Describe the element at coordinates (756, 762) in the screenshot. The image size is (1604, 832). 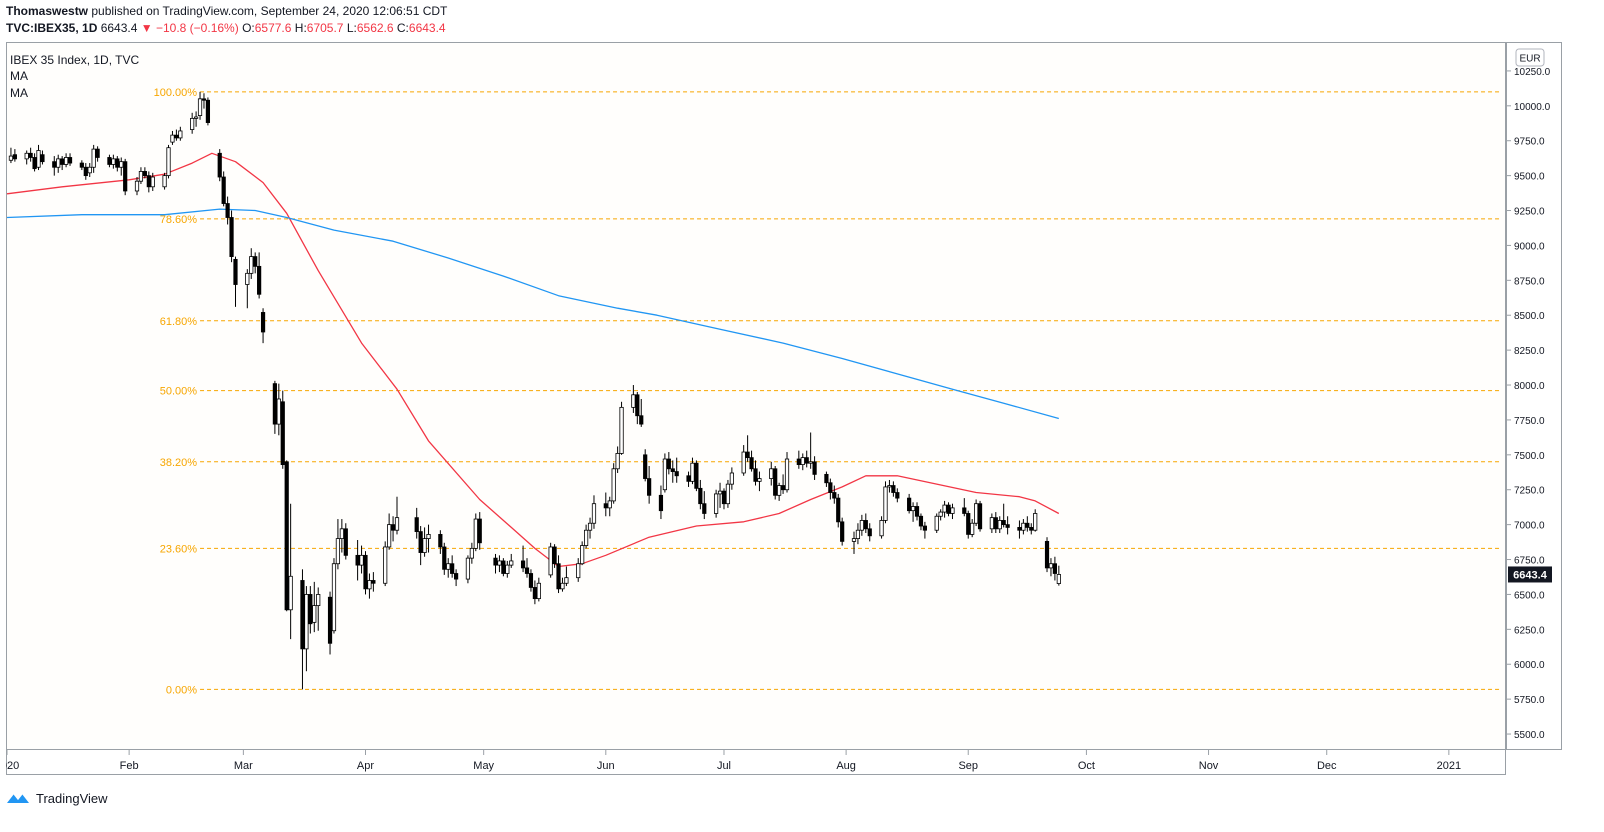
I see `time-axis` at that location.